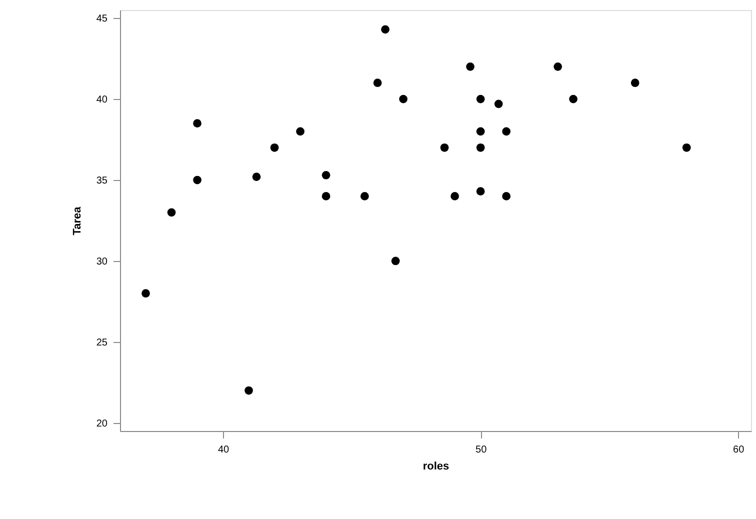 Image resolution: width=756 pixels, height=519 pixels. Describe the element at coordinates (436, 466) in the screenshot. I see `x-axis-title: roles` at that location.